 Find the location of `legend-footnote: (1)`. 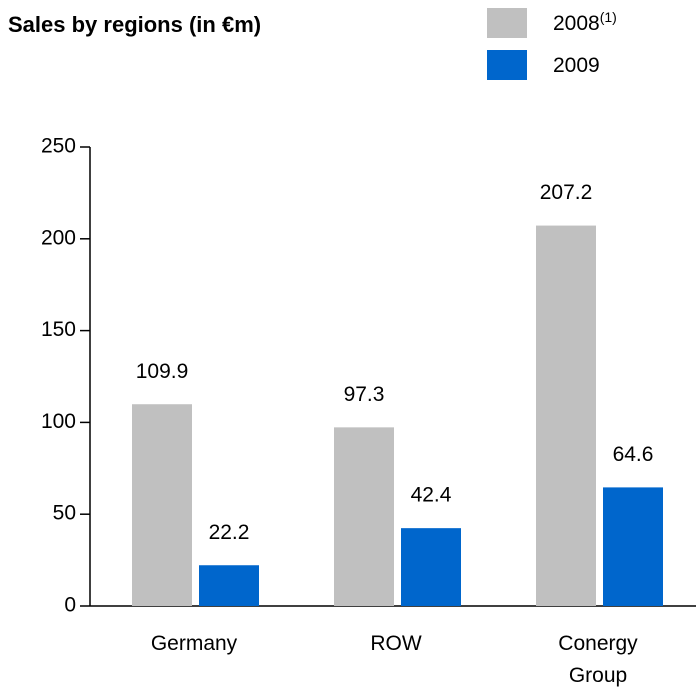

legend-footnote: (1) is located at coordinates (608, 17).